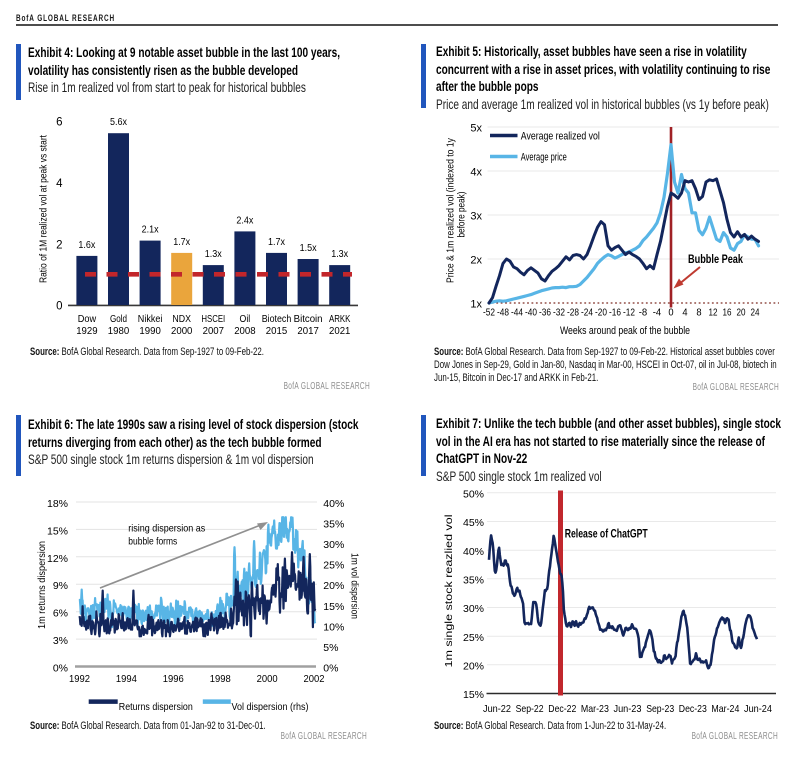 This screenshot has height=762, width=800. I want to click on svg-text: 2, so click(59, 245).